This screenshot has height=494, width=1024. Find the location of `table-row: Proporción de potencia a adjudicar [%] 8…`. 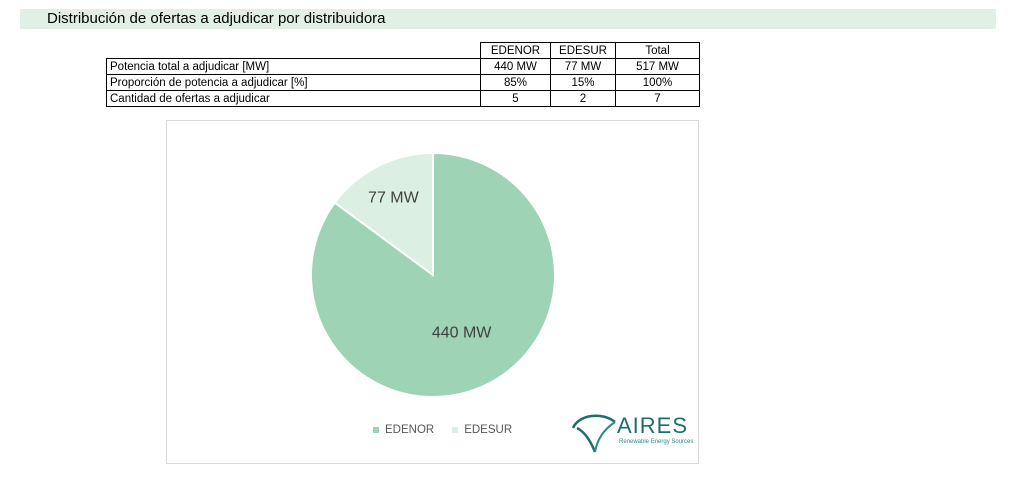

table-row: Proporción de potencia a adjudicar [%] 8… is located at coordinates (403, 82).